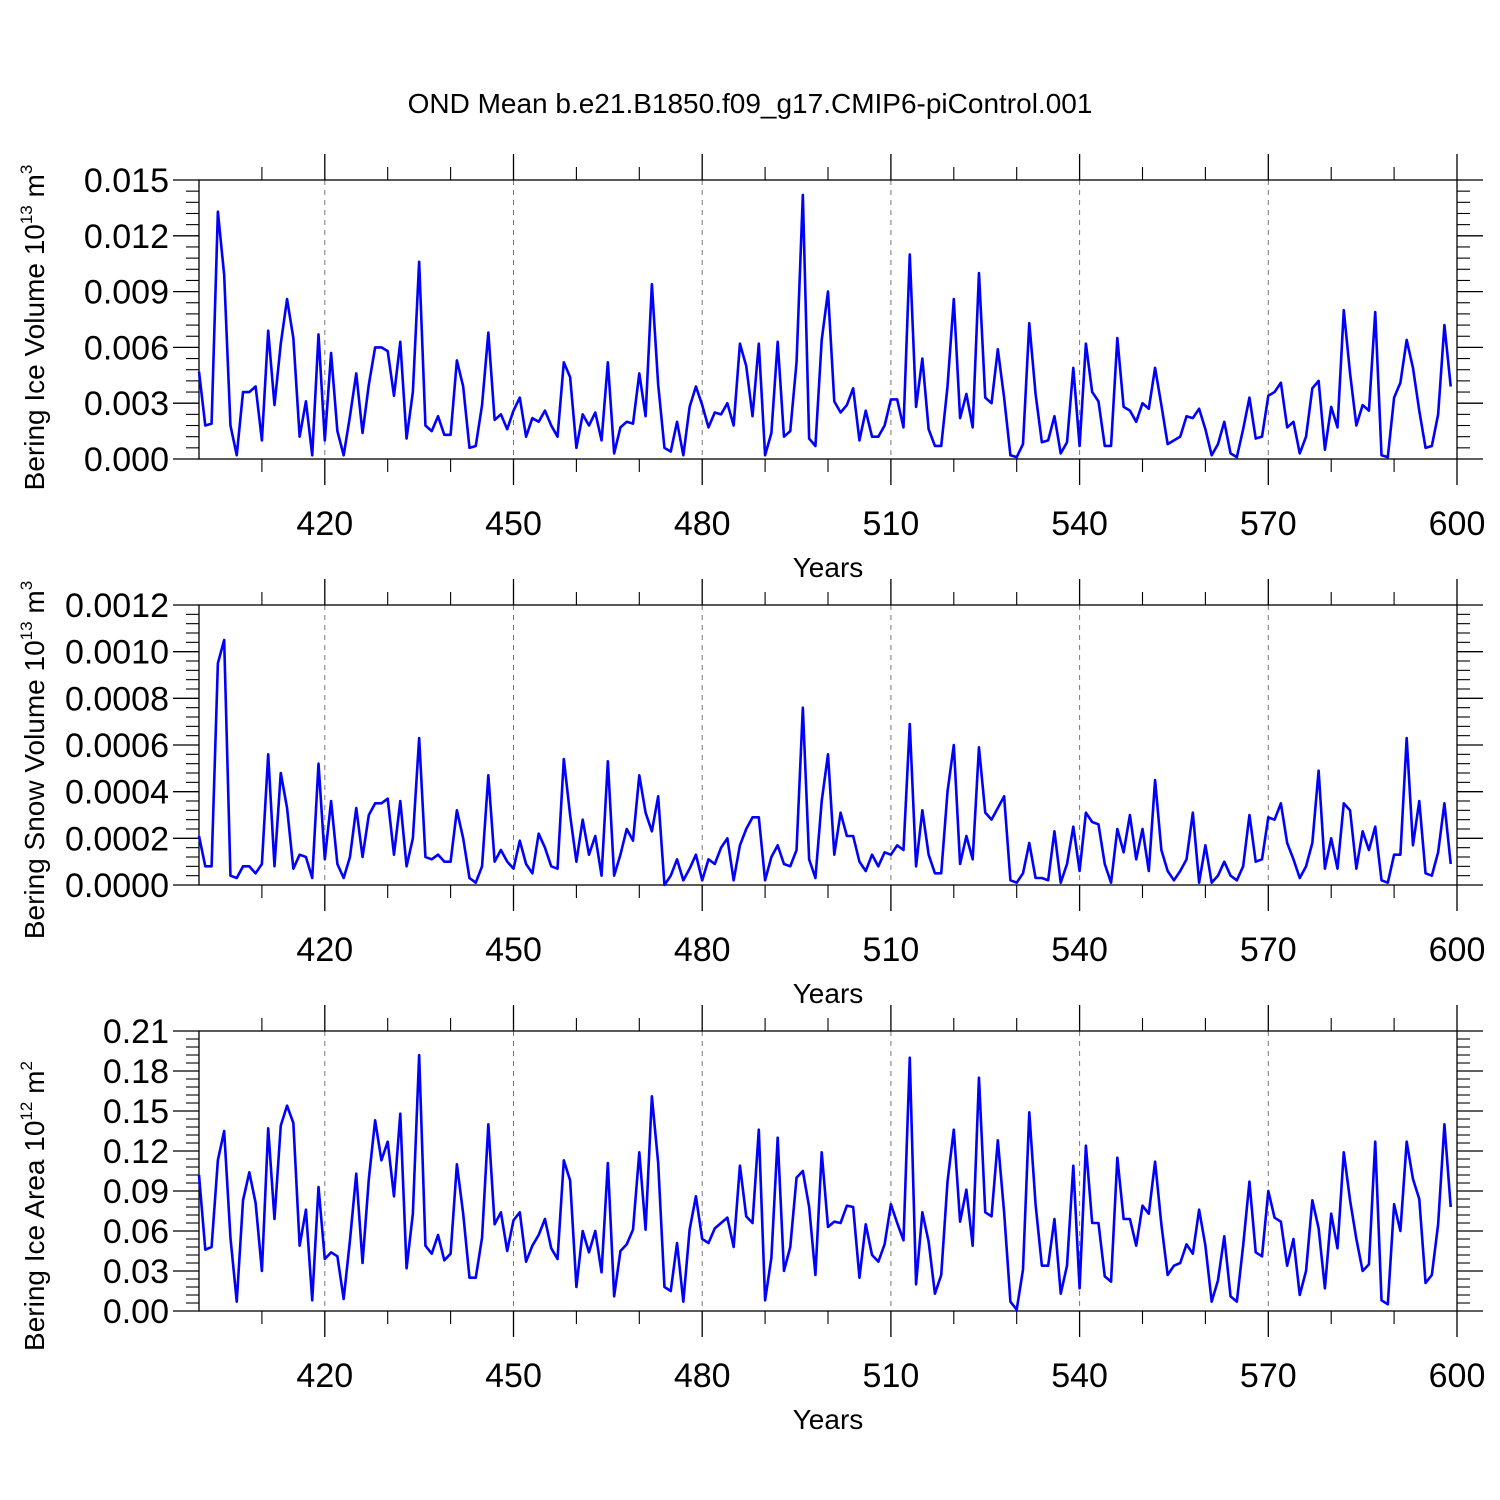 The height and width of the screenshot is (1500, 1500). Describe the element at coordinates (126, 293) in the screenshot. I see `y-tick-label: 0.009` at that location.